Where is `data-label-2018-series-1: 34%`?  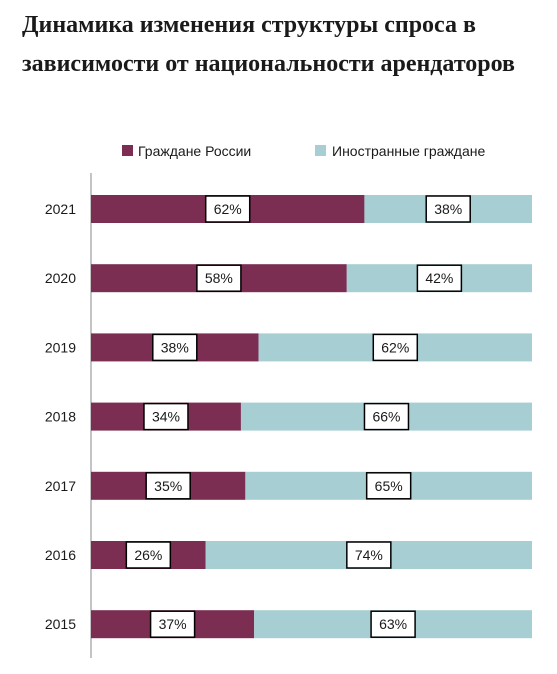
data-label-2018-series-1: 34% is located at coordinates (166, 417).